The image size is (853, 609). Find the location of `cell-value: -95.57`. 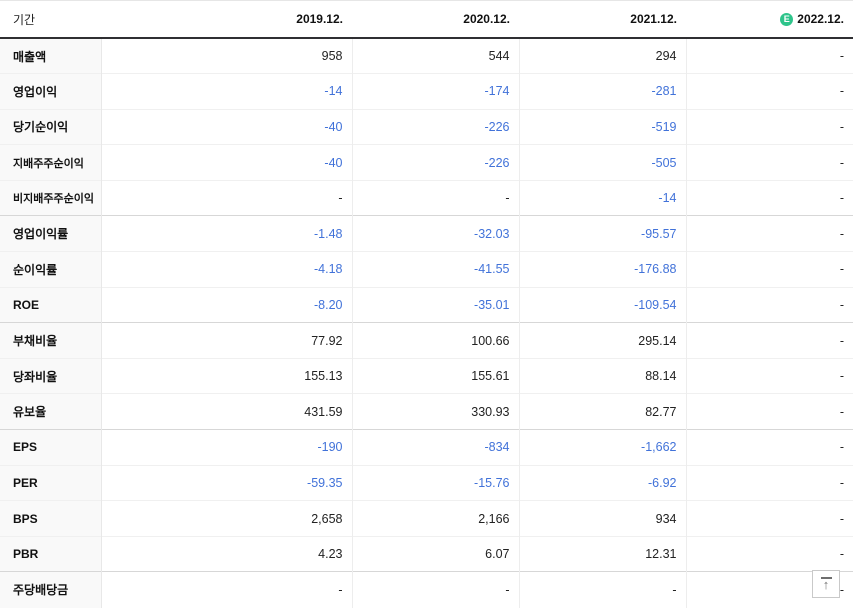

cell-value: -95.57 is located at coordinates (603, 233).